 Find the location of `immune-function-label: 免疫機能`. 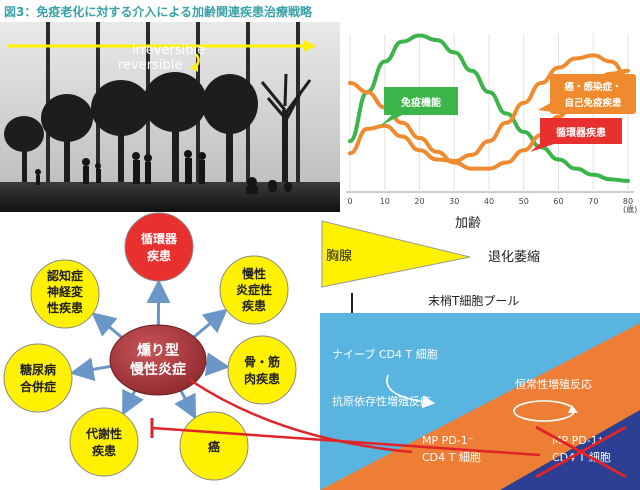

immune-function-label: 免疫機能 is located at coordinates (419, 106).